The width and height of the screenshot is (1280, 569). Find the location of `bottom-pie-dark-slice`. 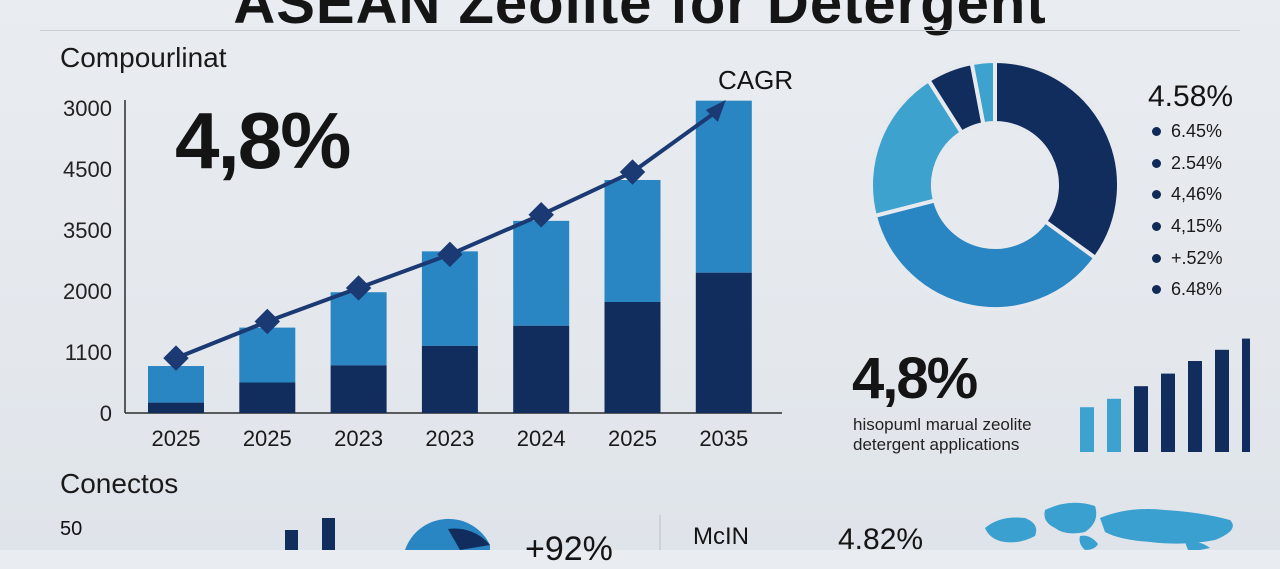

bottom-pie-dark-slice is located at coordinates (469, 539).